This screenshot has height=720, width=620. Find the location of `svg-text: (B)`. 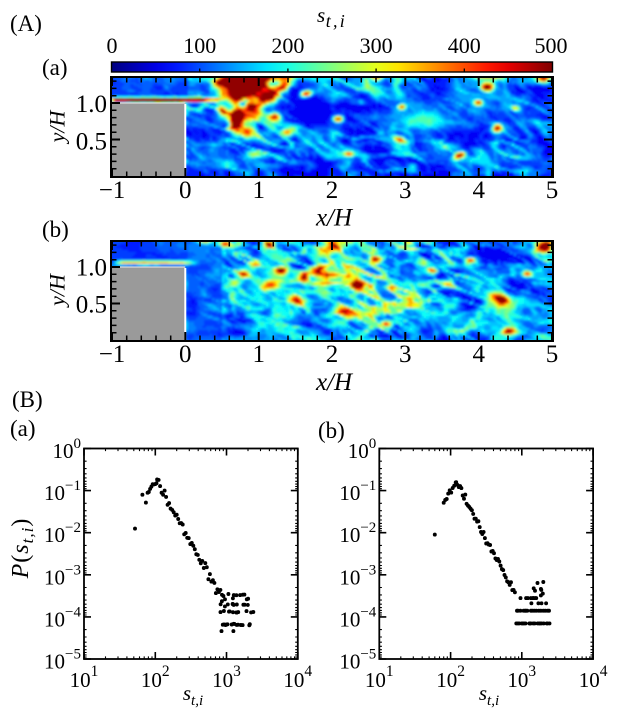

svg-text: (B) is located at coordinates (27, 399).